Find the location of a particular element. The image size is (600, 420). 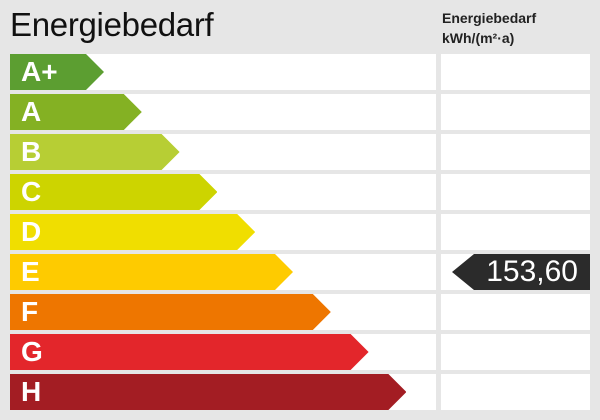

value-cell-C is located at coordinates (515, 192).